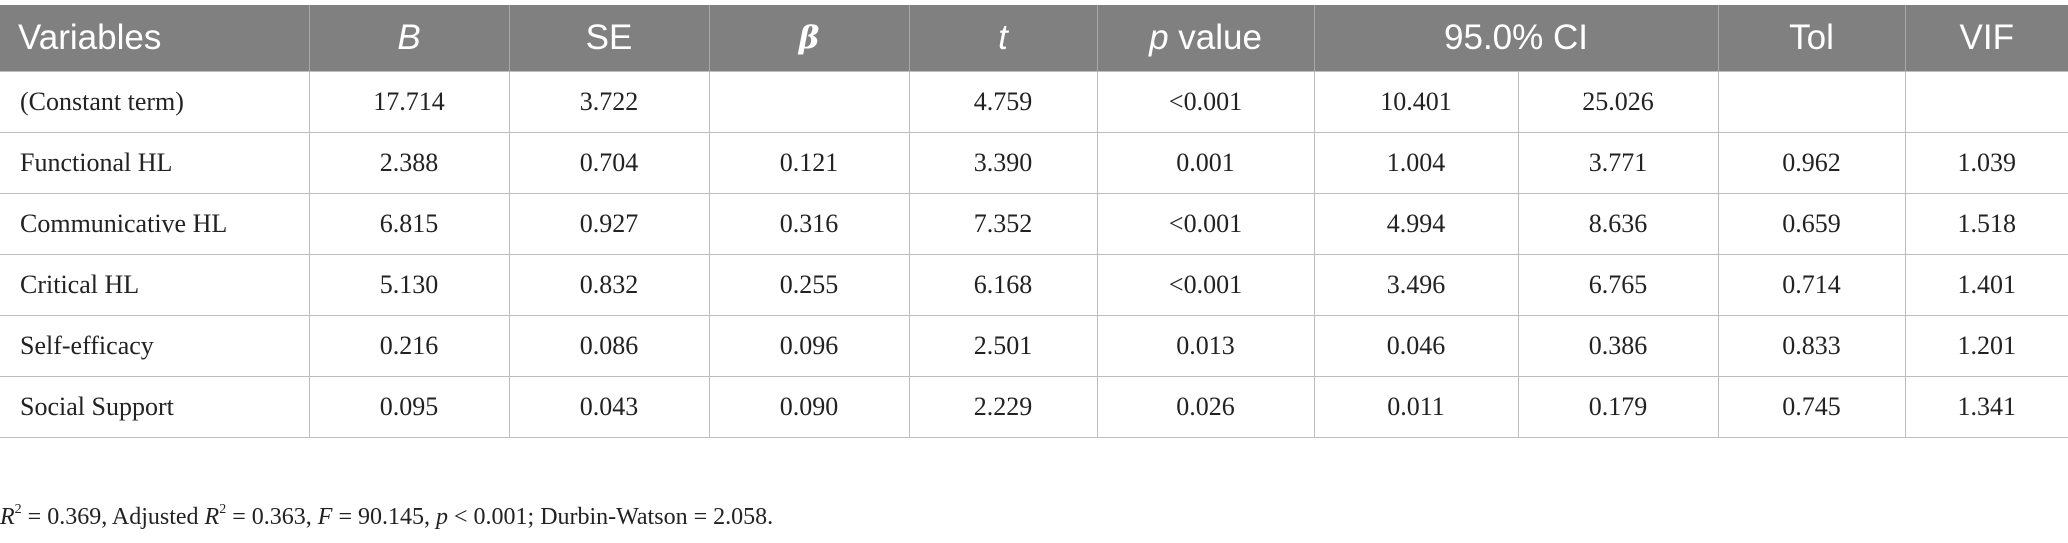 This screenshot has width=2068, height=543. What do you see at coordinates (1416, 346) in the screenshot?
I see `cell-ci-low: 0.046` at bounding box center [1416, 346].